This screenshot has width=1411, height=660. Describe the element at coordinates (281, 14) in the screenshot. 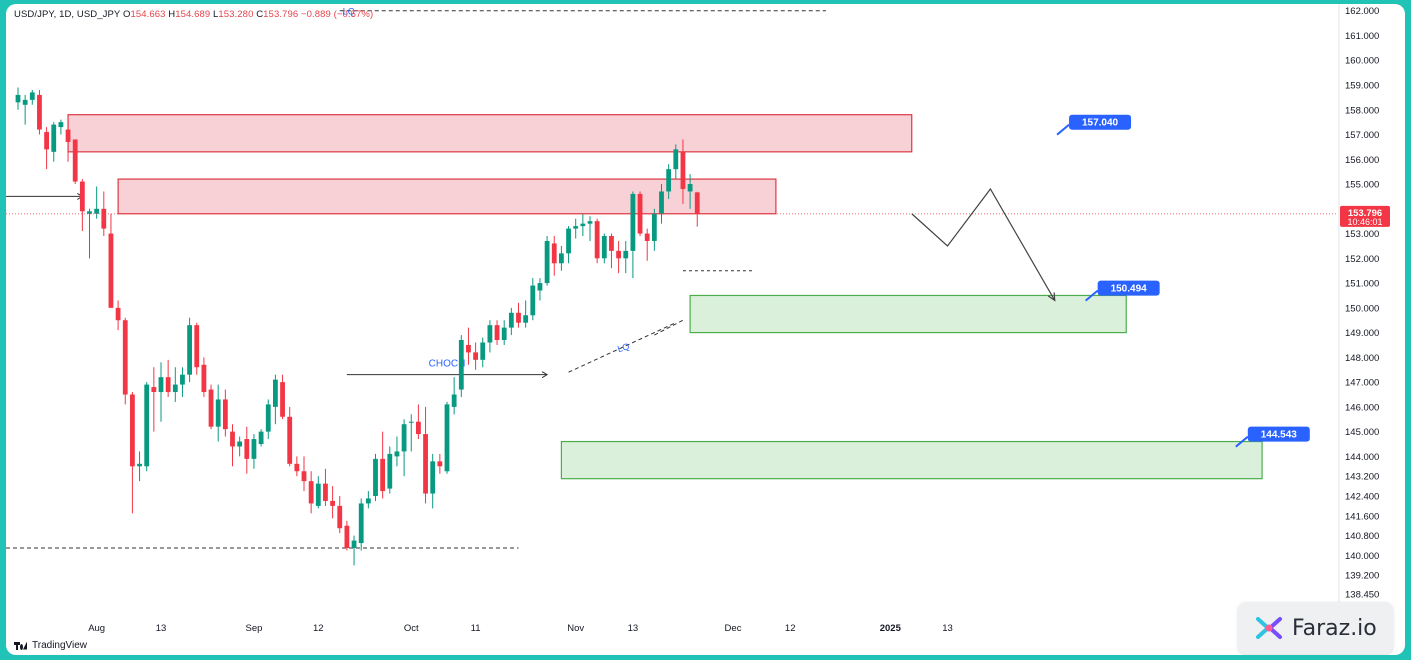

I see `close-value: 153.796` at that location.